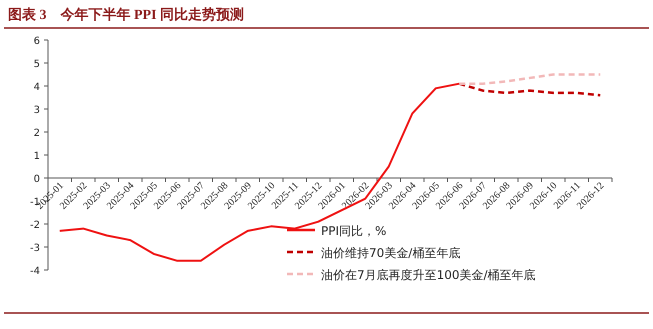 This screenshot has width=653, height=329. Describe the element at coordinates (37, 41) in the screenshot. I see `y-tick-label: 6` at that location.